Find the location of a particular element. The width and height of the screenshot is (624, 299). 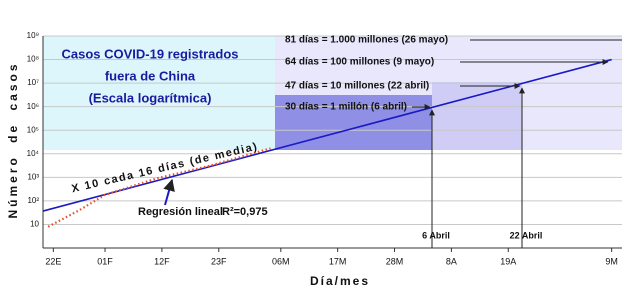

y-axis-title: Número de casos is located at coordinates (13, 139).